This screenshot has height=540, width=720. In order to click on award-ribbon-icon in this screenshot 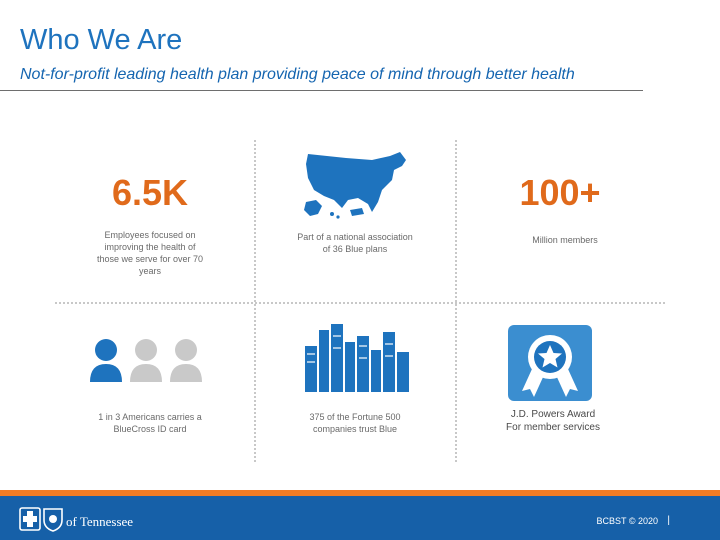, I will do `click(550, 363)`.